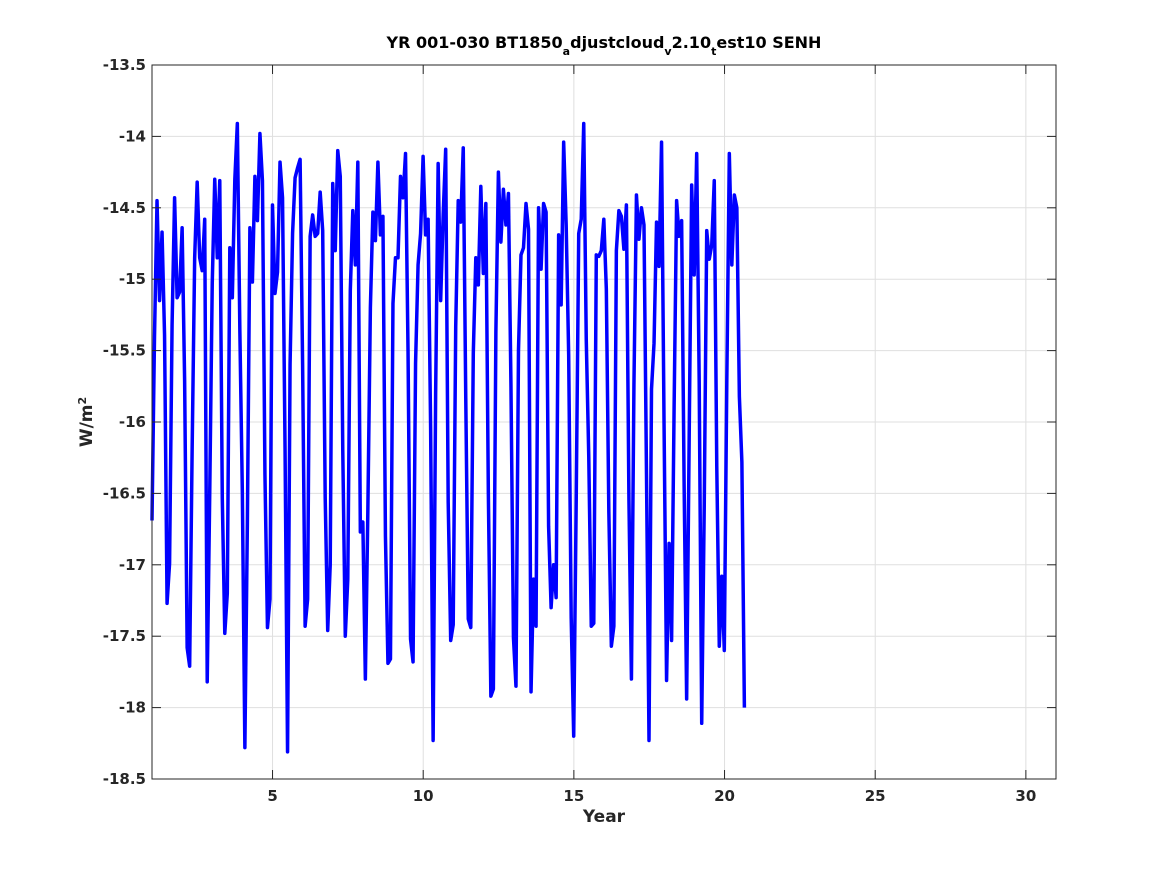 Image resolution: width=1167 pixels, height=875 pixels. I want to click on x-tick-label: 15, so click(573, 796).